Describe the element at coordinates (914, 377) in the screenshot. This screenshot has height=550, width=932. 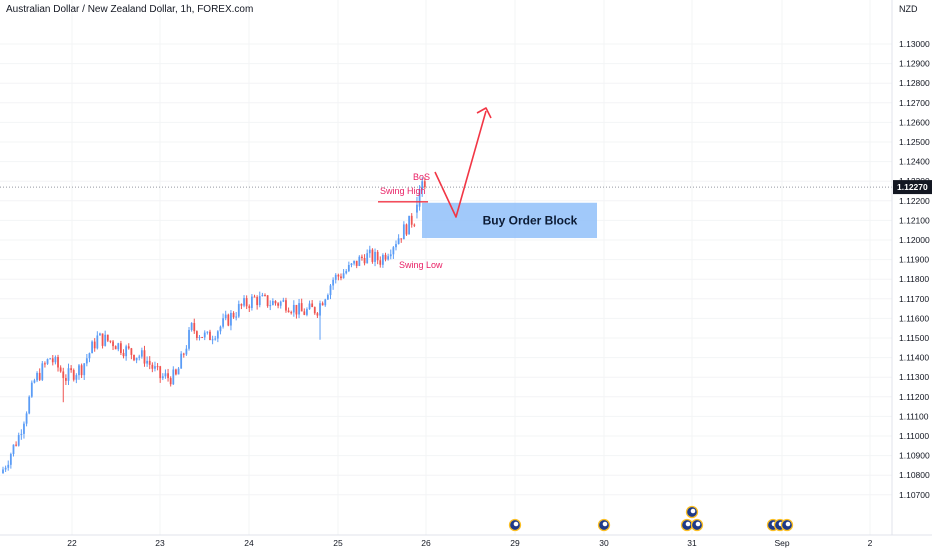
I see `price-tick-label: 1.11300` at that location.